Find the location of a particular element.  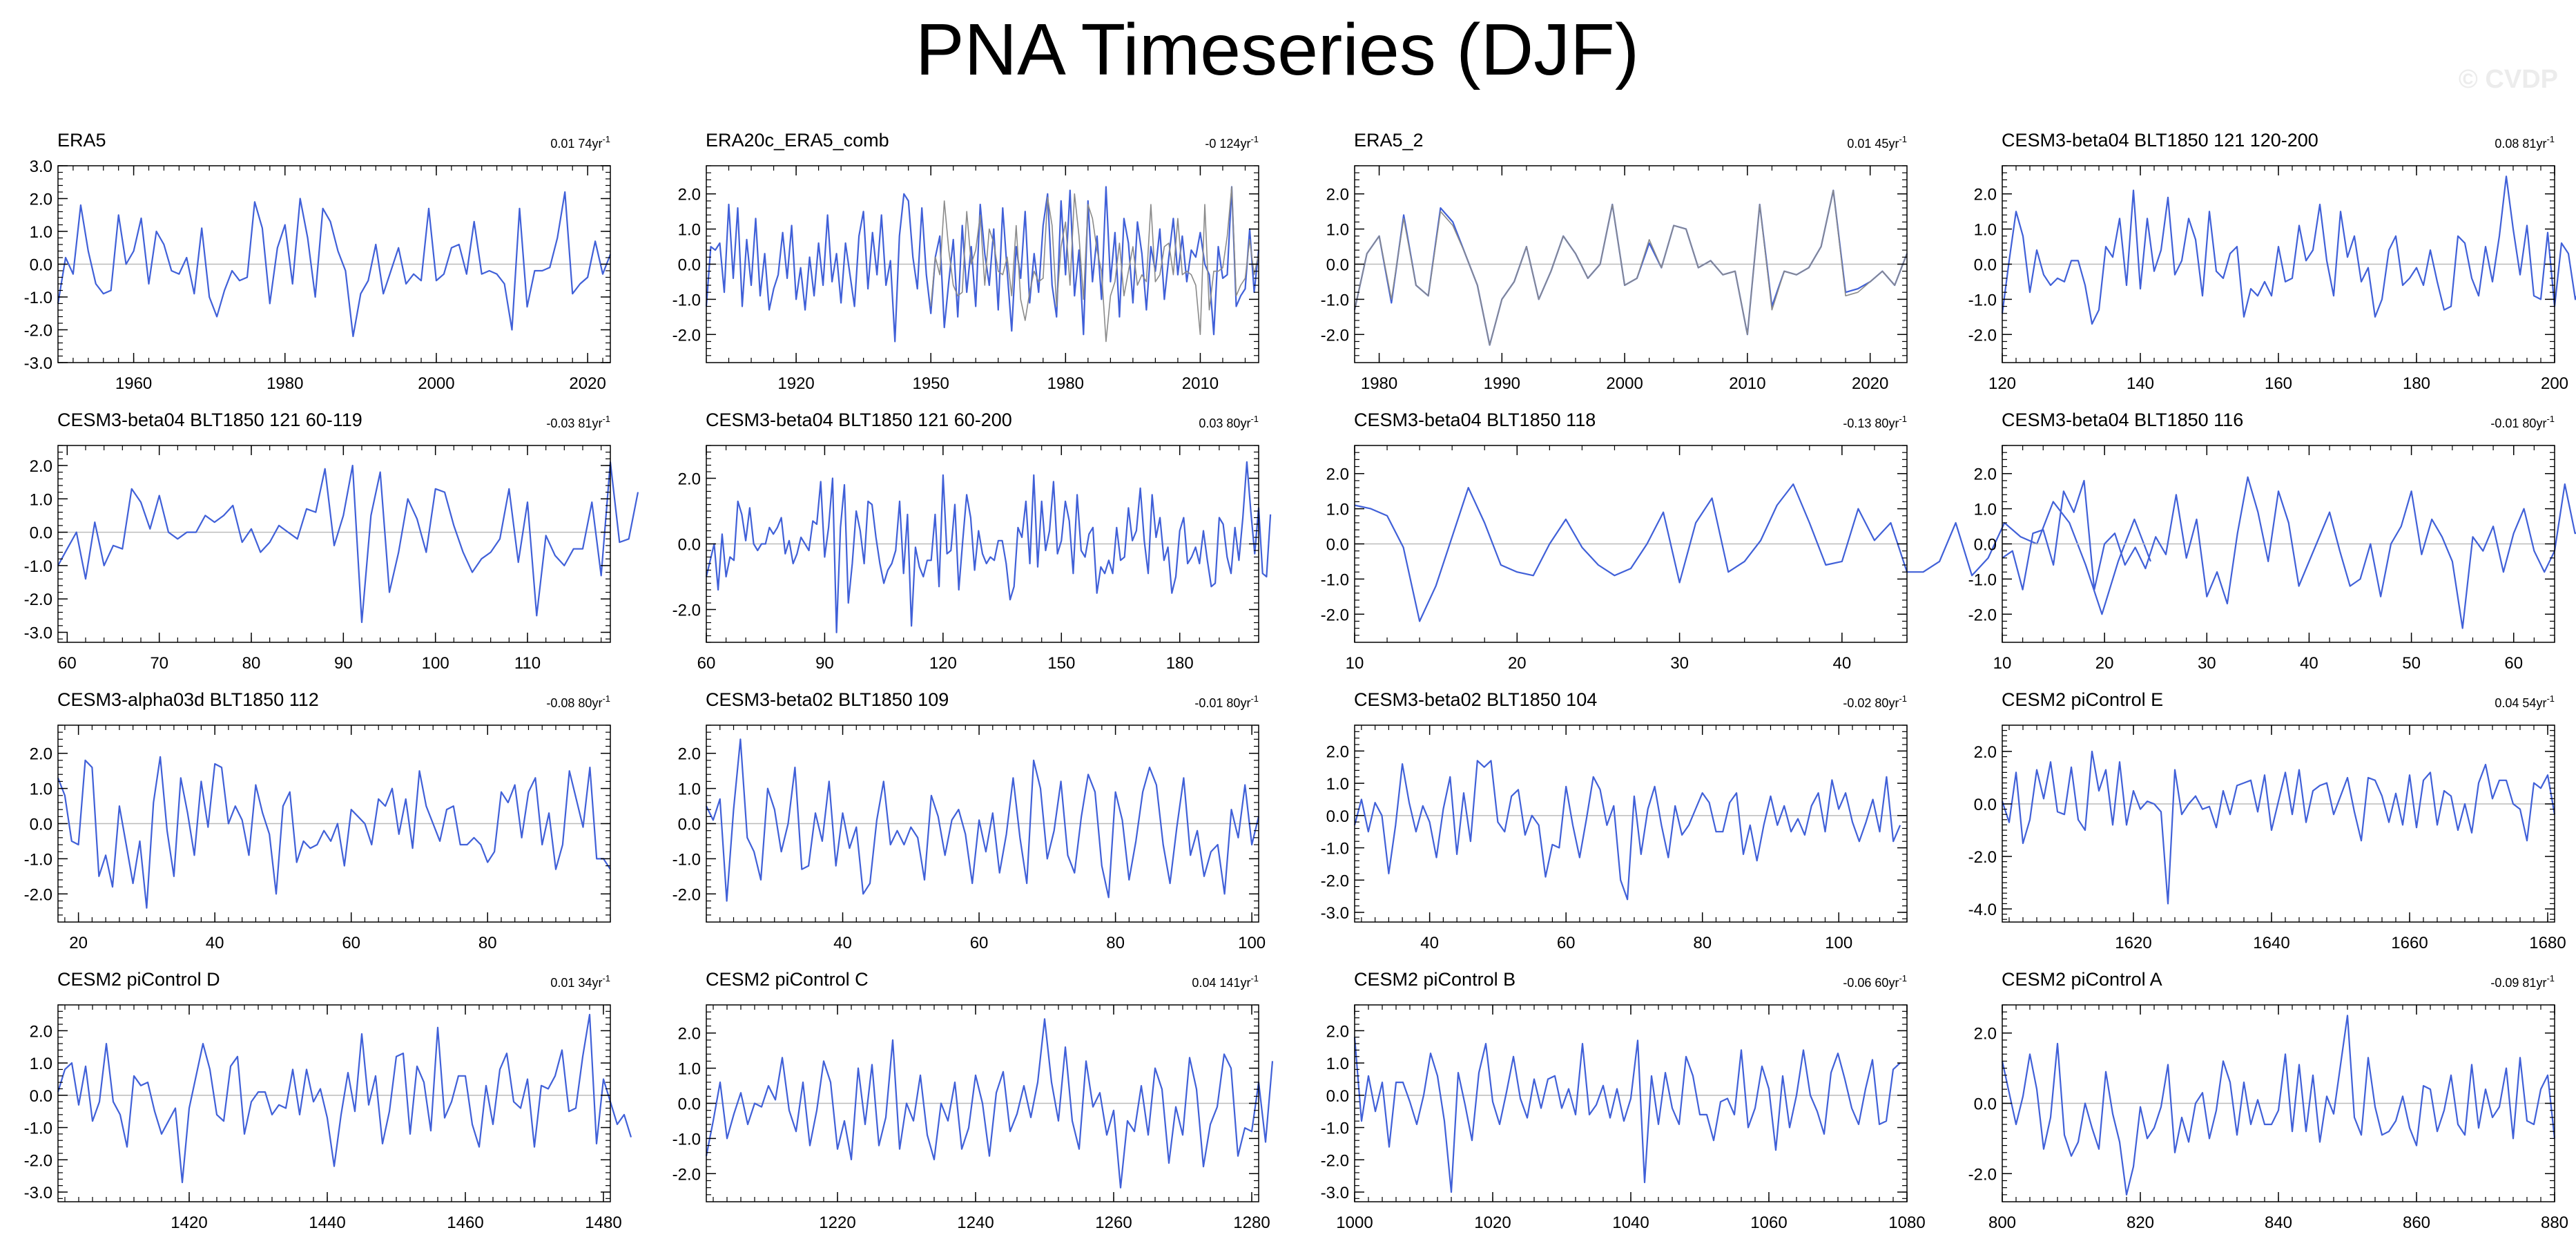

trend-value: 0.03 80 is located at coordinates (1219, 423).